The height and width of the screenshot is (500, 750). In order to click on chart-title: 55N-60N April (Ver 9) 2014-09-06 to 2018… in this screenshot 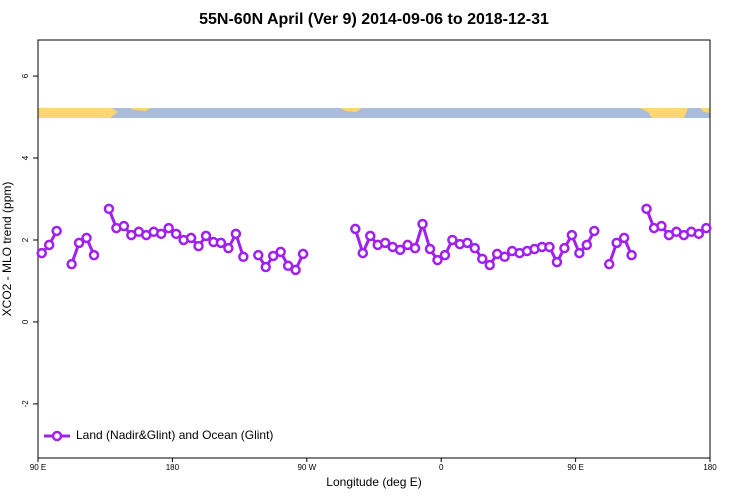, I will do `click(374, 19)`.